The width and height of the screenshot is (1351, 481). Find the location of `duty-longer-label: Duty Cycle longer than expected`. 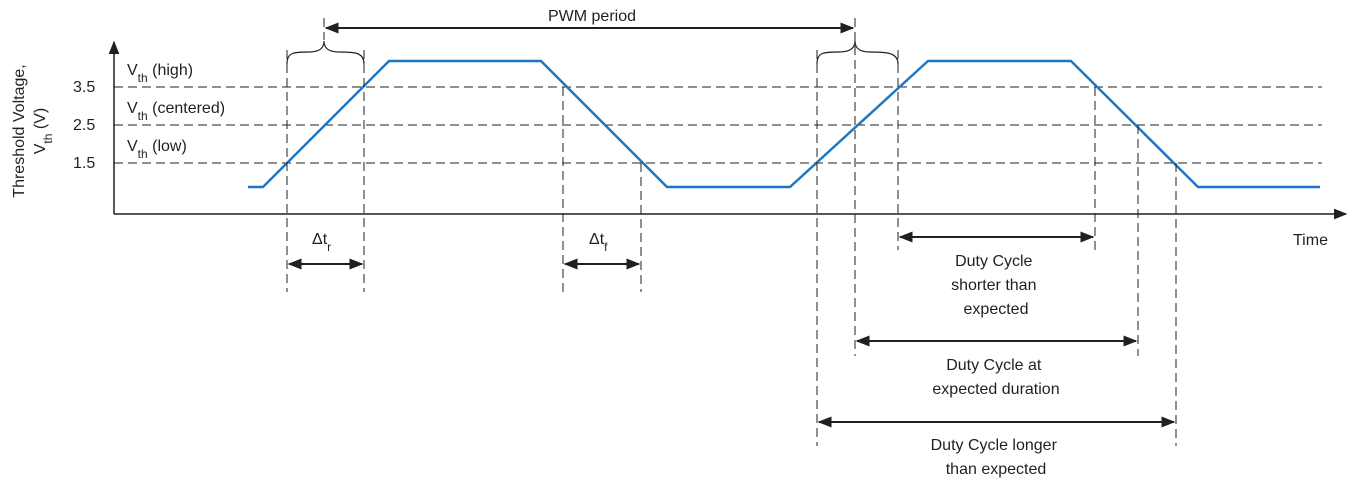

duty-longer-label: Duty Cycle longer than expected is located at coordinates (996, 457).